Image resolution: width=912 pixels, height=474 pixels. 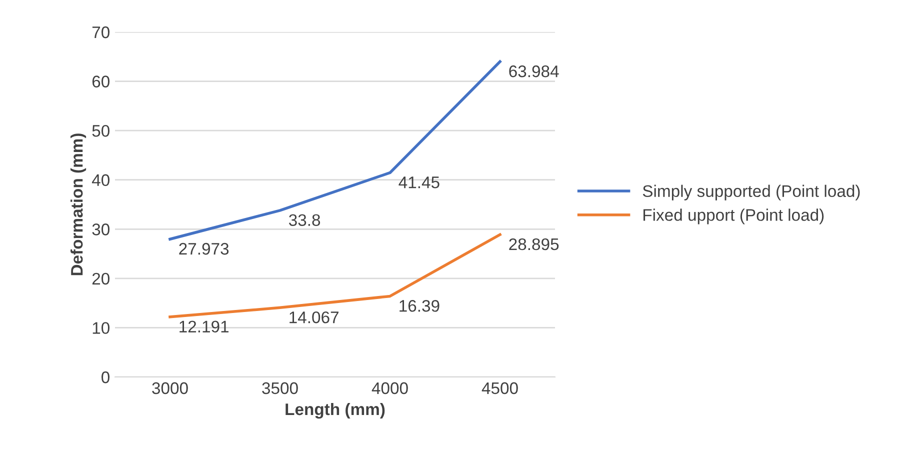 I want to click on x-tick-label: 4000, so click(x=390, y=388).